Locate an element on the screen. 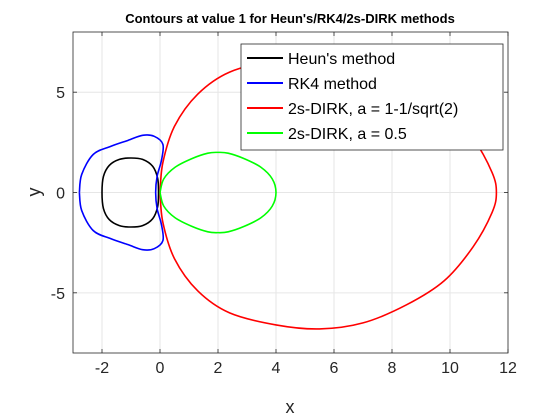 This screenshot has height=420, width=560. y-axis-label: y is located at coordinates (34, 192).